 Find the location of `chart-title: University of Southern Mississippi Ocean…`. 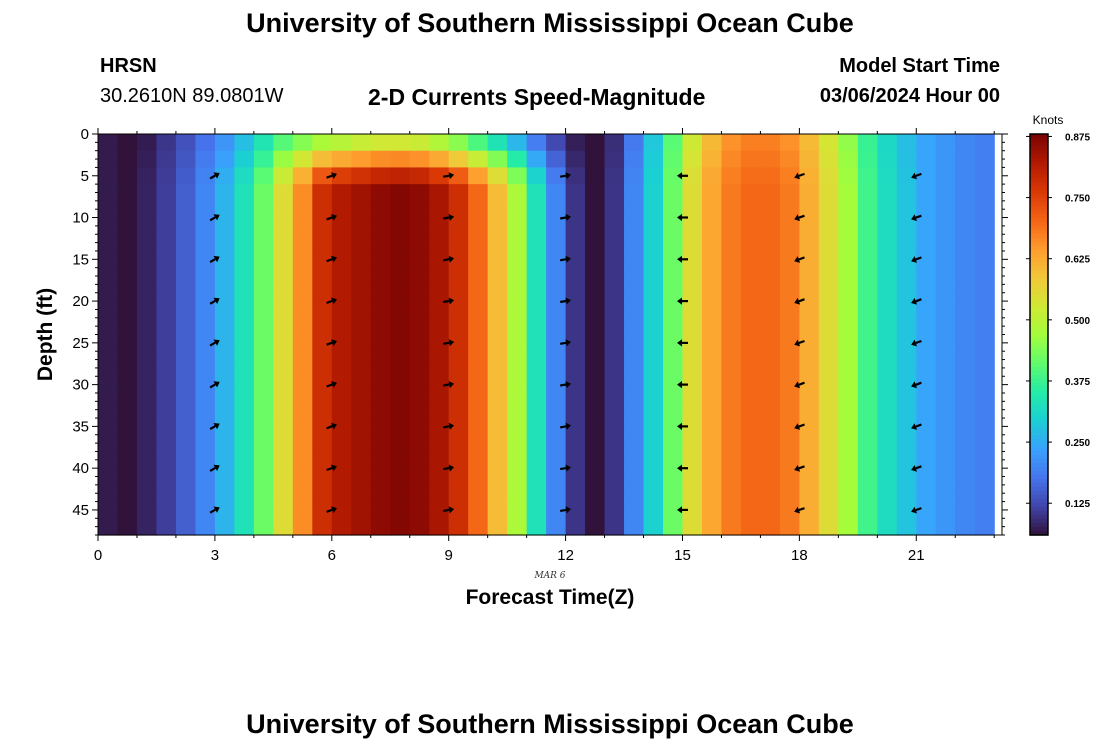

chart-title: University of Southern Mississippi Ocean… is located at coordinates (550, 23).